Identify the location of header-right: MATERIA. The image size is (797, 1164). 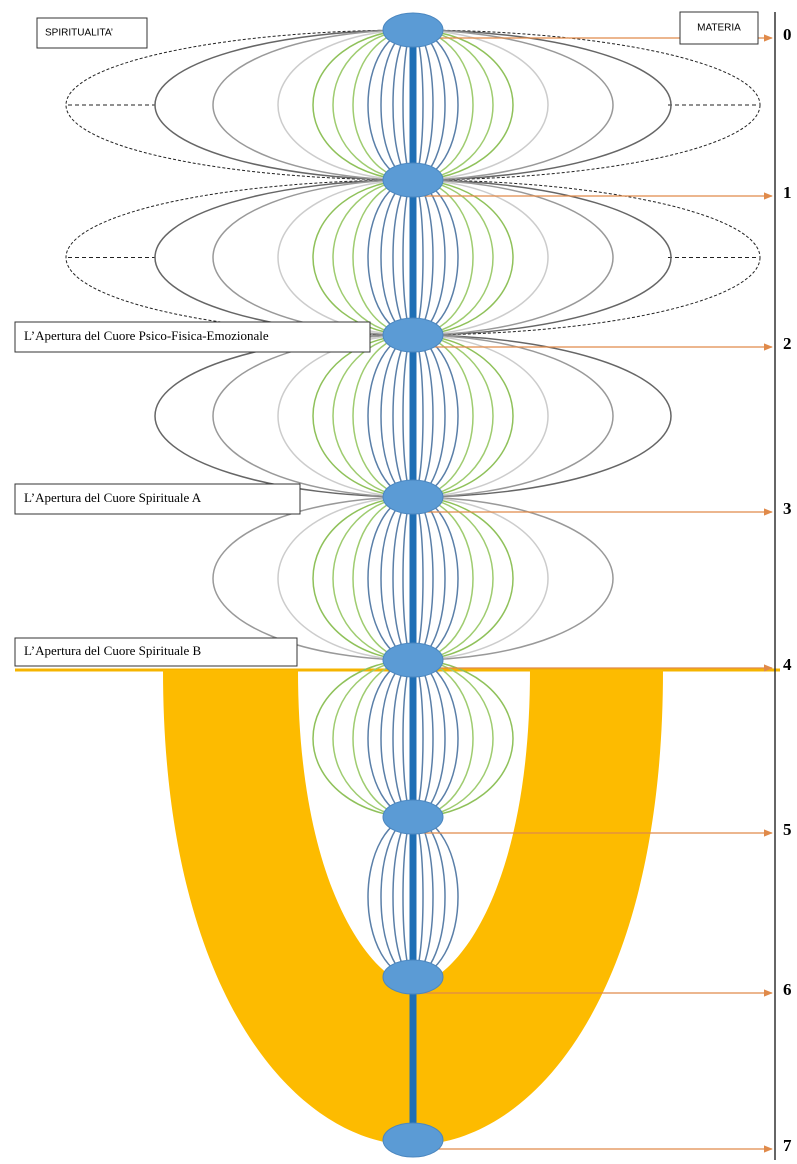
(719, 28).